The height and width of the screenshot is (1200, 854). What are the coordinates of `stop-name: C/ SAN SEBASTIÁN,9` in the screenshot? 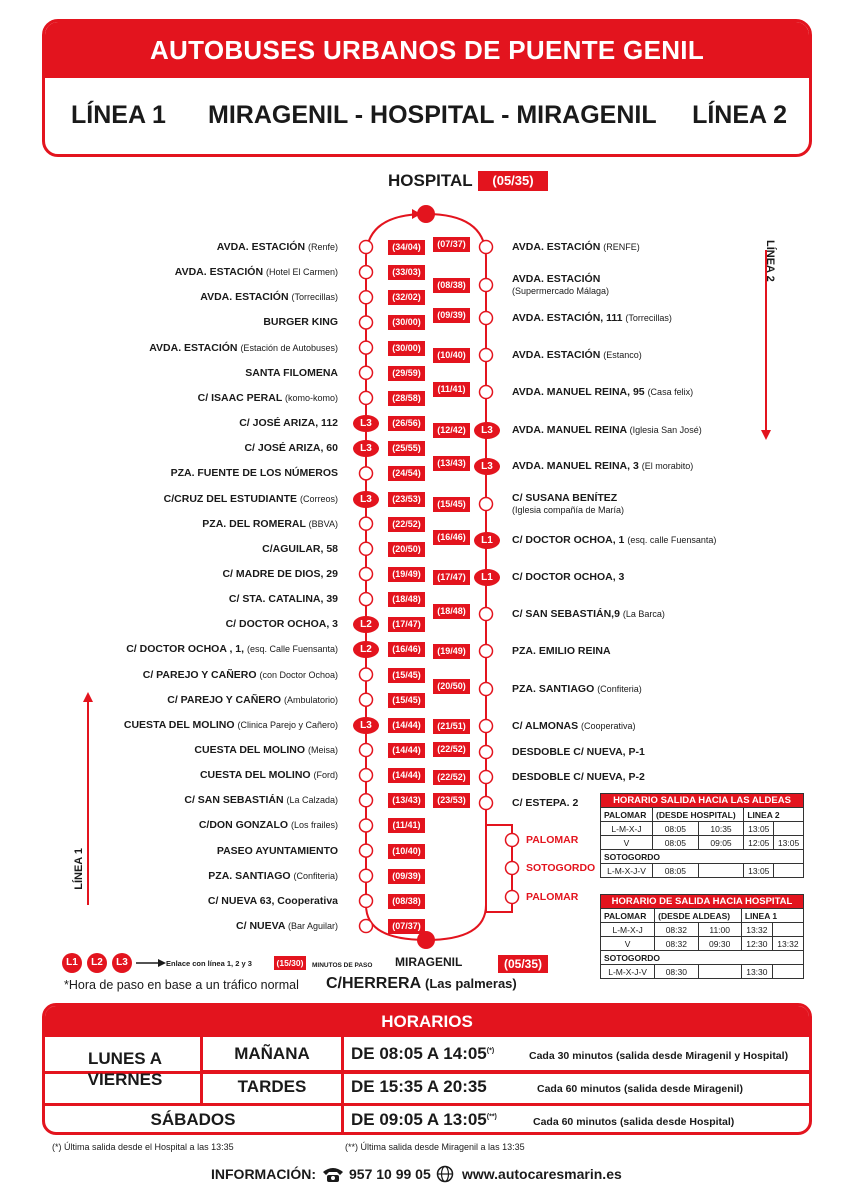 It's located at (566, 614).